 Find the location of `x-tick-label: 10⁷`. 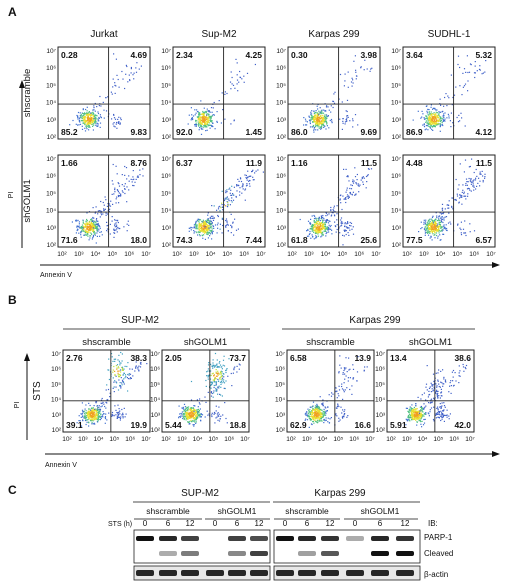

x-tick-label: 10⁷ is located at coordinates (146, 439).